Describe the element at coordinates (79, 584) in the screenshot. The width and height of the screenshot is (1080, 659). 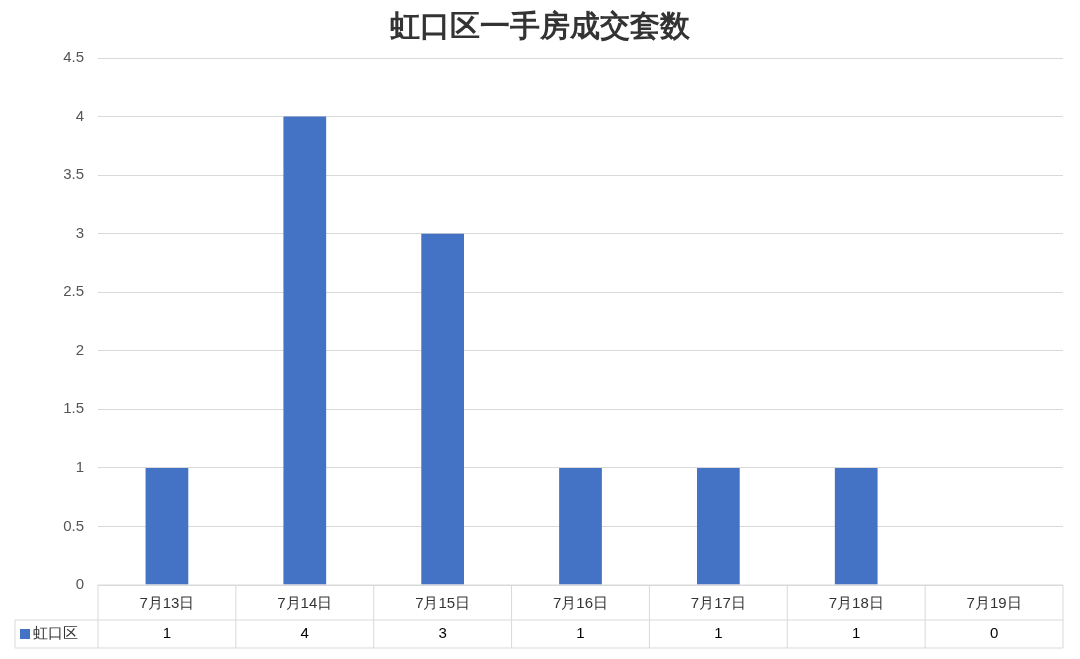
I see `y-tick-label: 0` at that location.